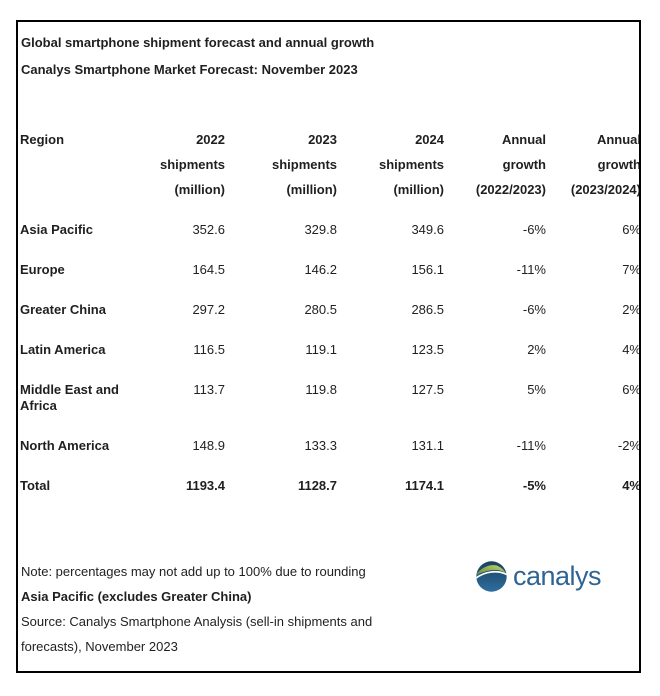  I want to click on table-row: Latin America 116.5 119.1 123.5 2% 4%, so click(330, 350).